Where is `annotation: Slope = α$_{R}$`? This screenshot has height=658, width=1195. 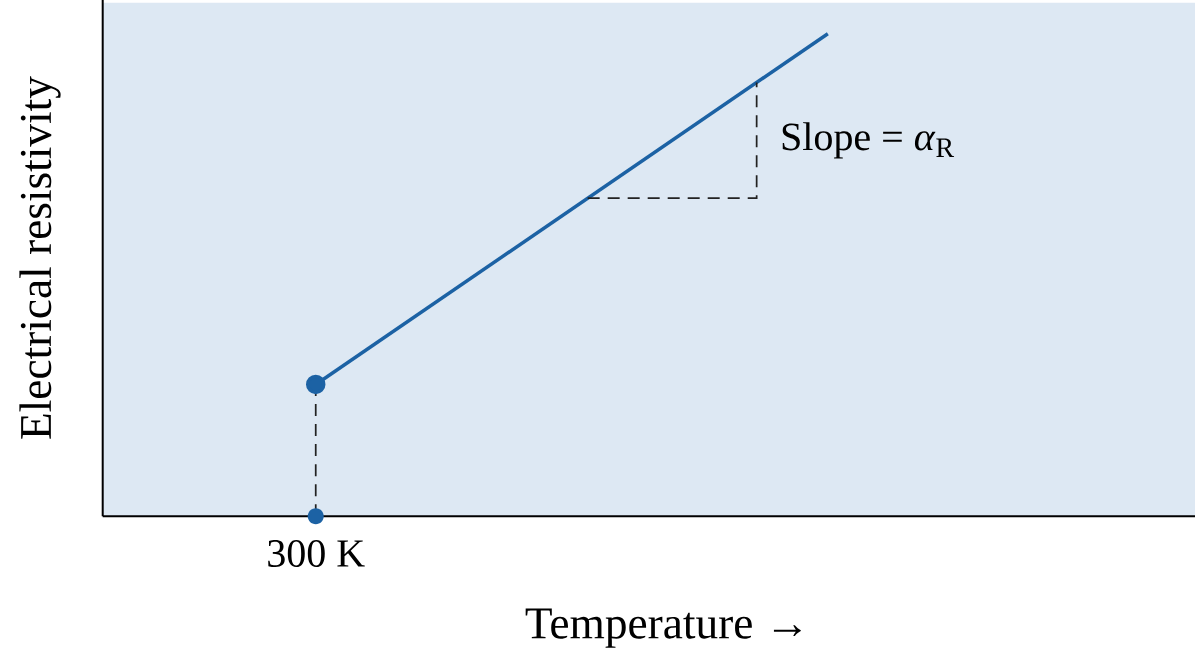
annotation: Slope = α$_{R}$ is located at coordinates (868, 140).